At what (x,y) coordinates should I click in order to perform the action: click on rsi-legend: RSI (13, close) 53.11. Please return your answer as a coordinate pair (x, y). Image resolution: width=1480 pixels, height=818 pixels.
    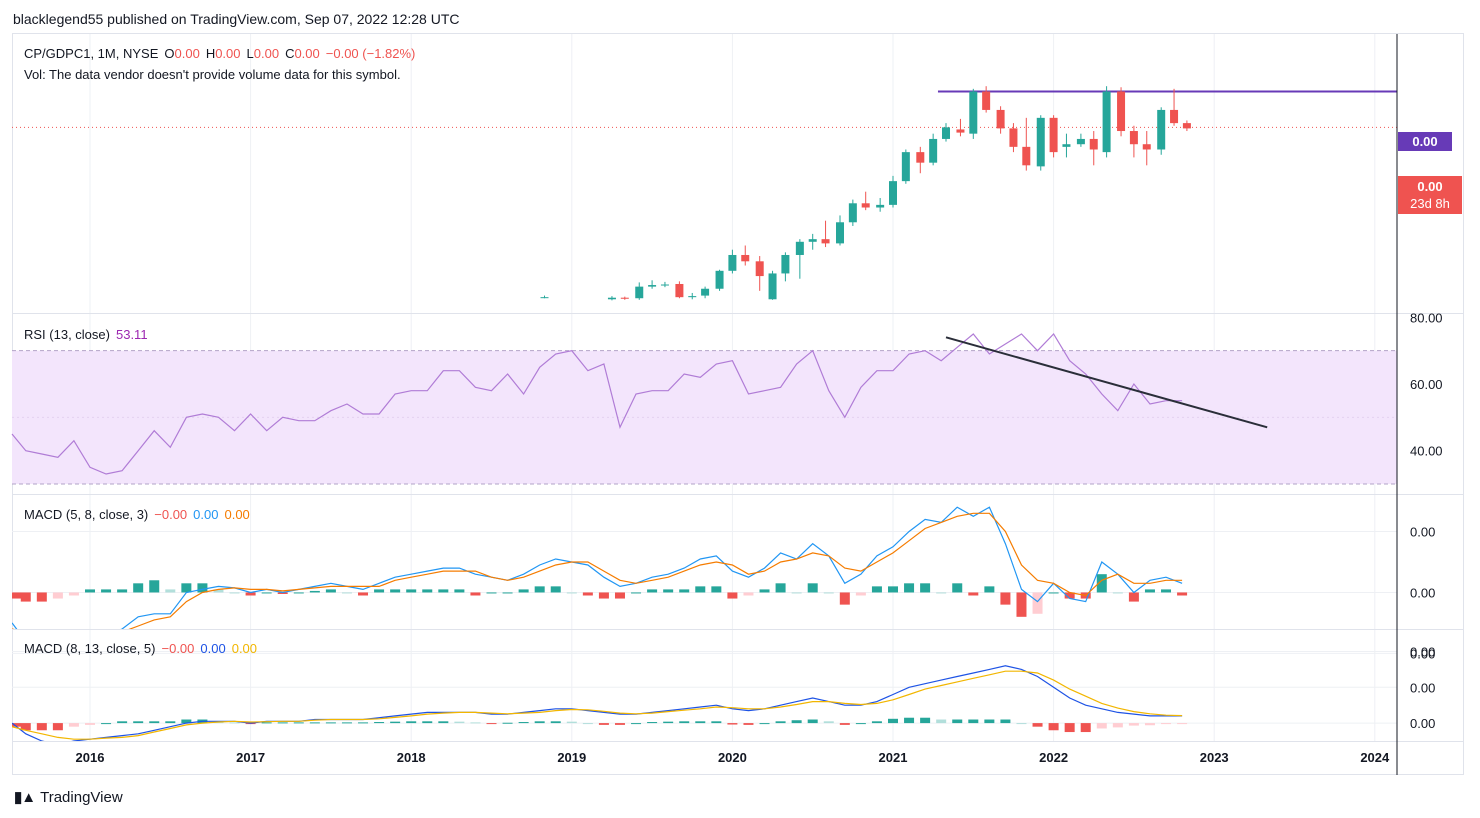
    Looking at the image, I should click on (89, 334).